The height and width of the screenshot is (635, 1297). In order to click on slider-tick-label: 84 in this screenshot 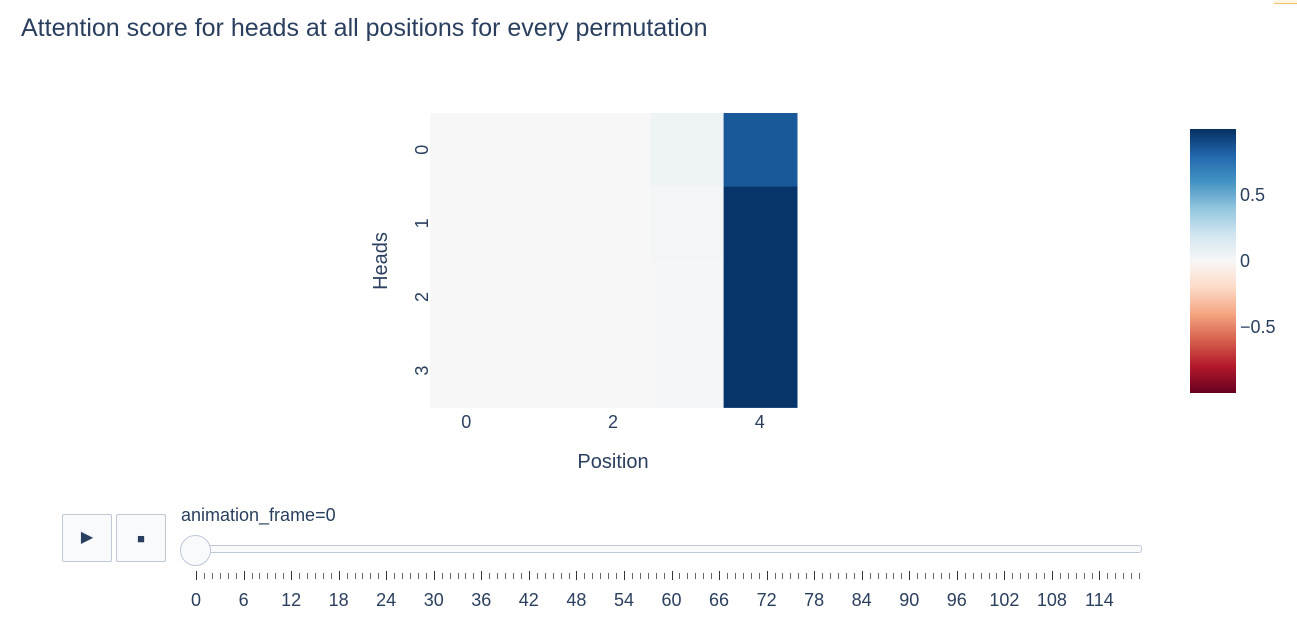, I will do `click(861, 600)`.